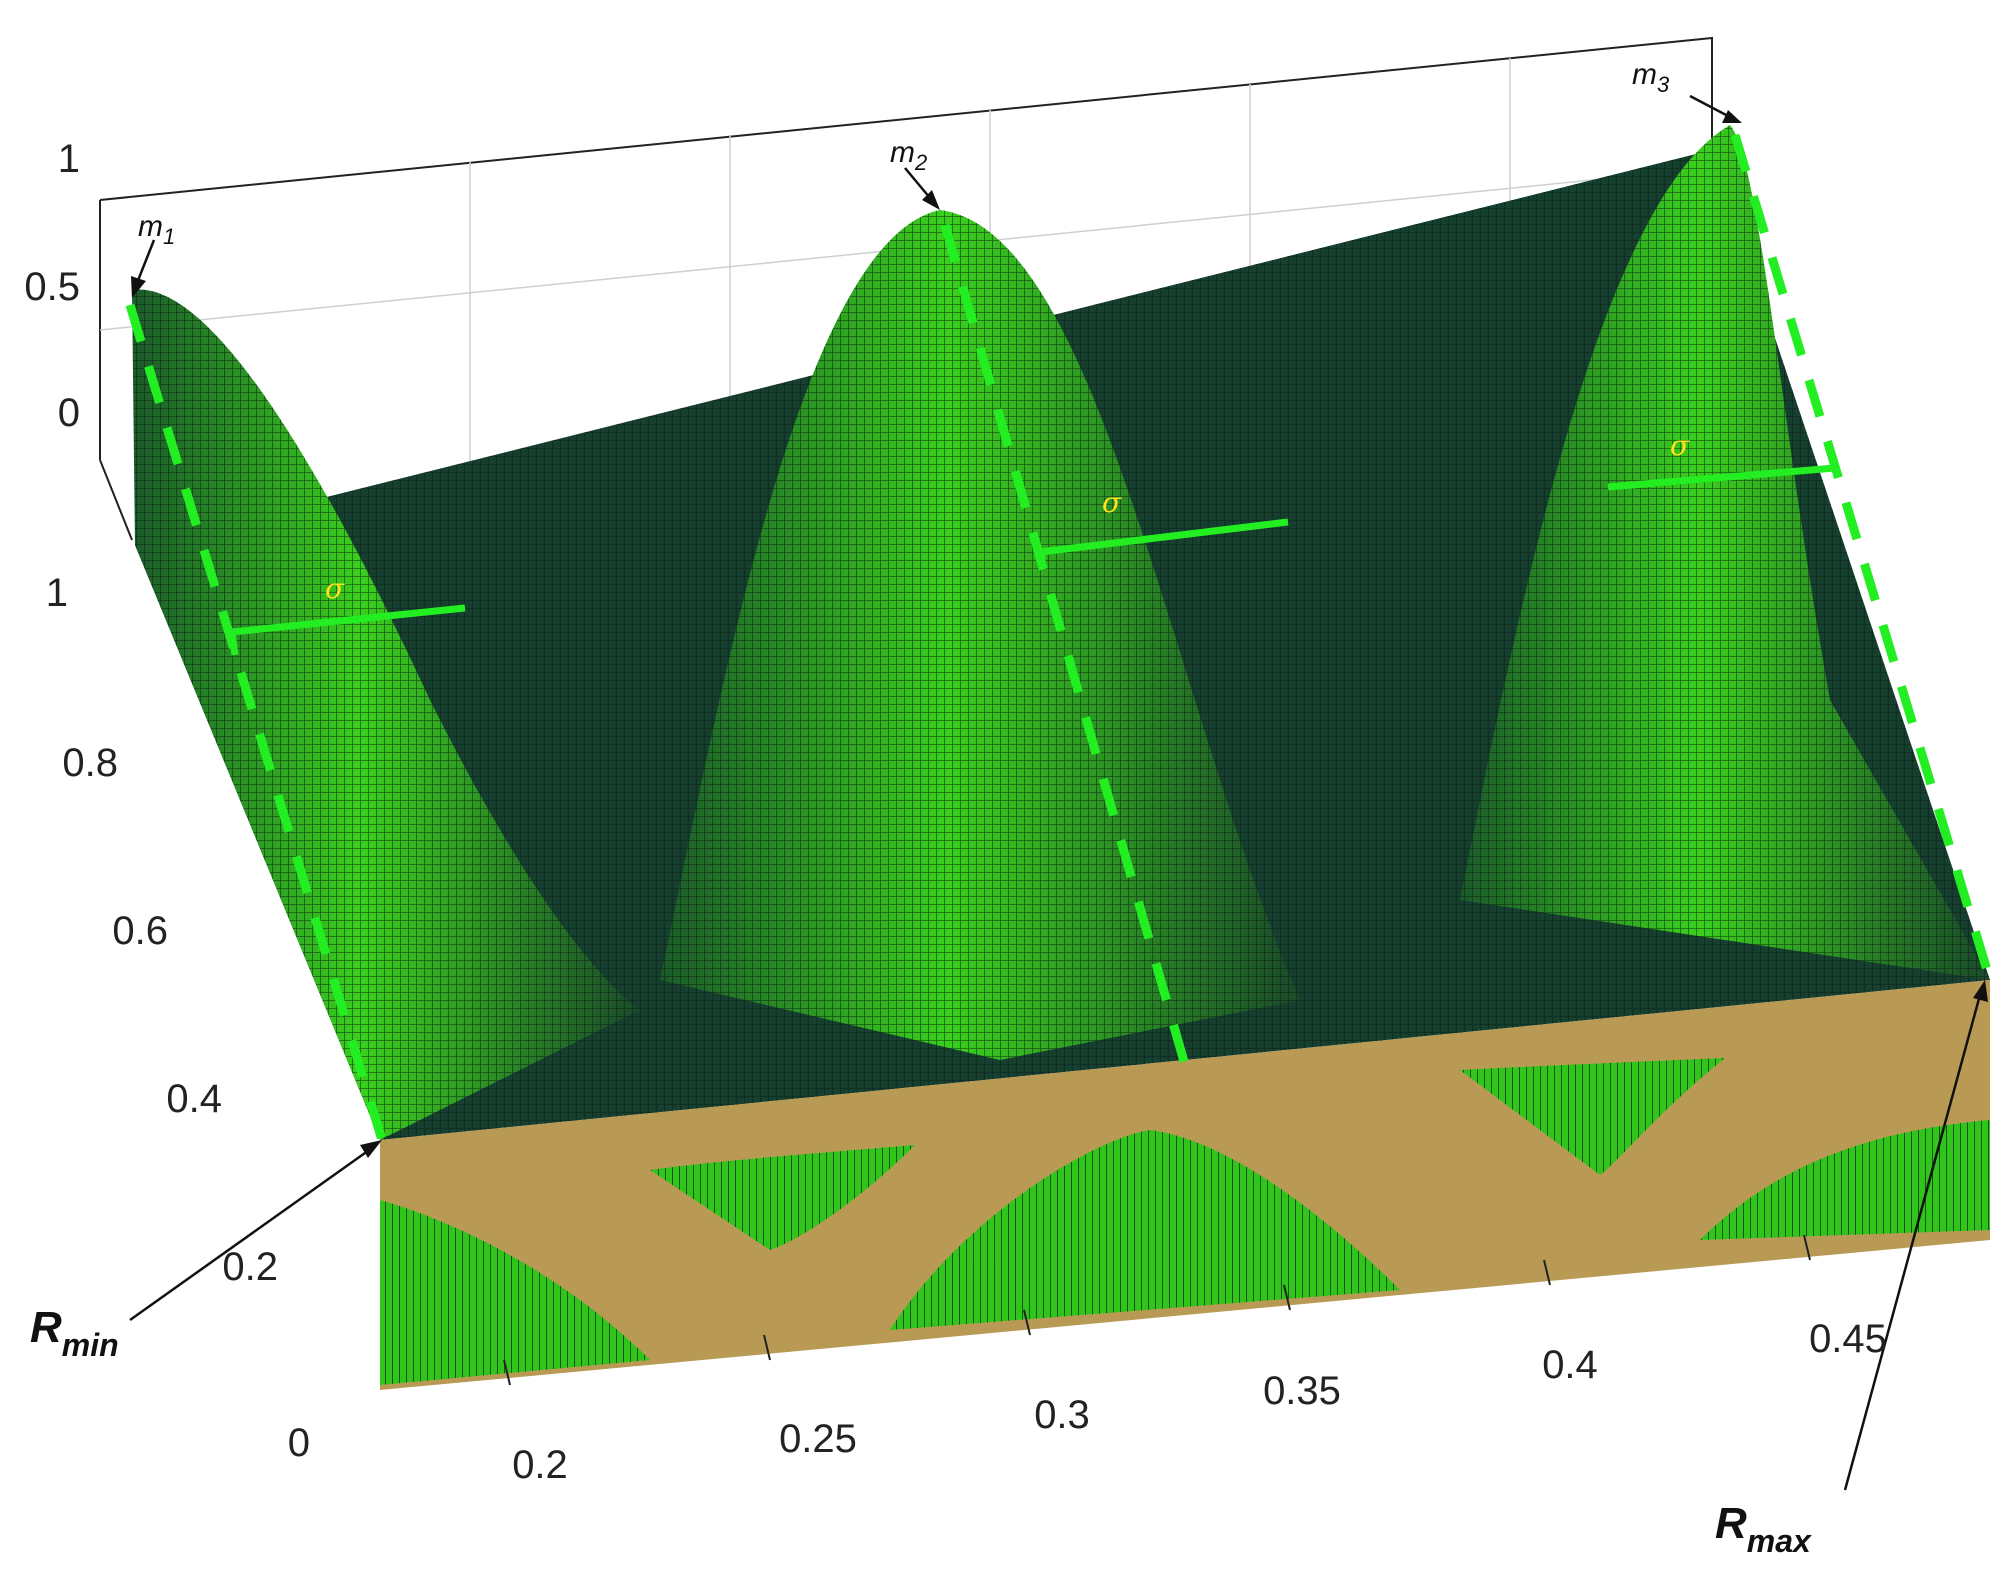 This screenshot has width=2014, height=1590. I want to click on r-min-main: R, so click(46, 1327).